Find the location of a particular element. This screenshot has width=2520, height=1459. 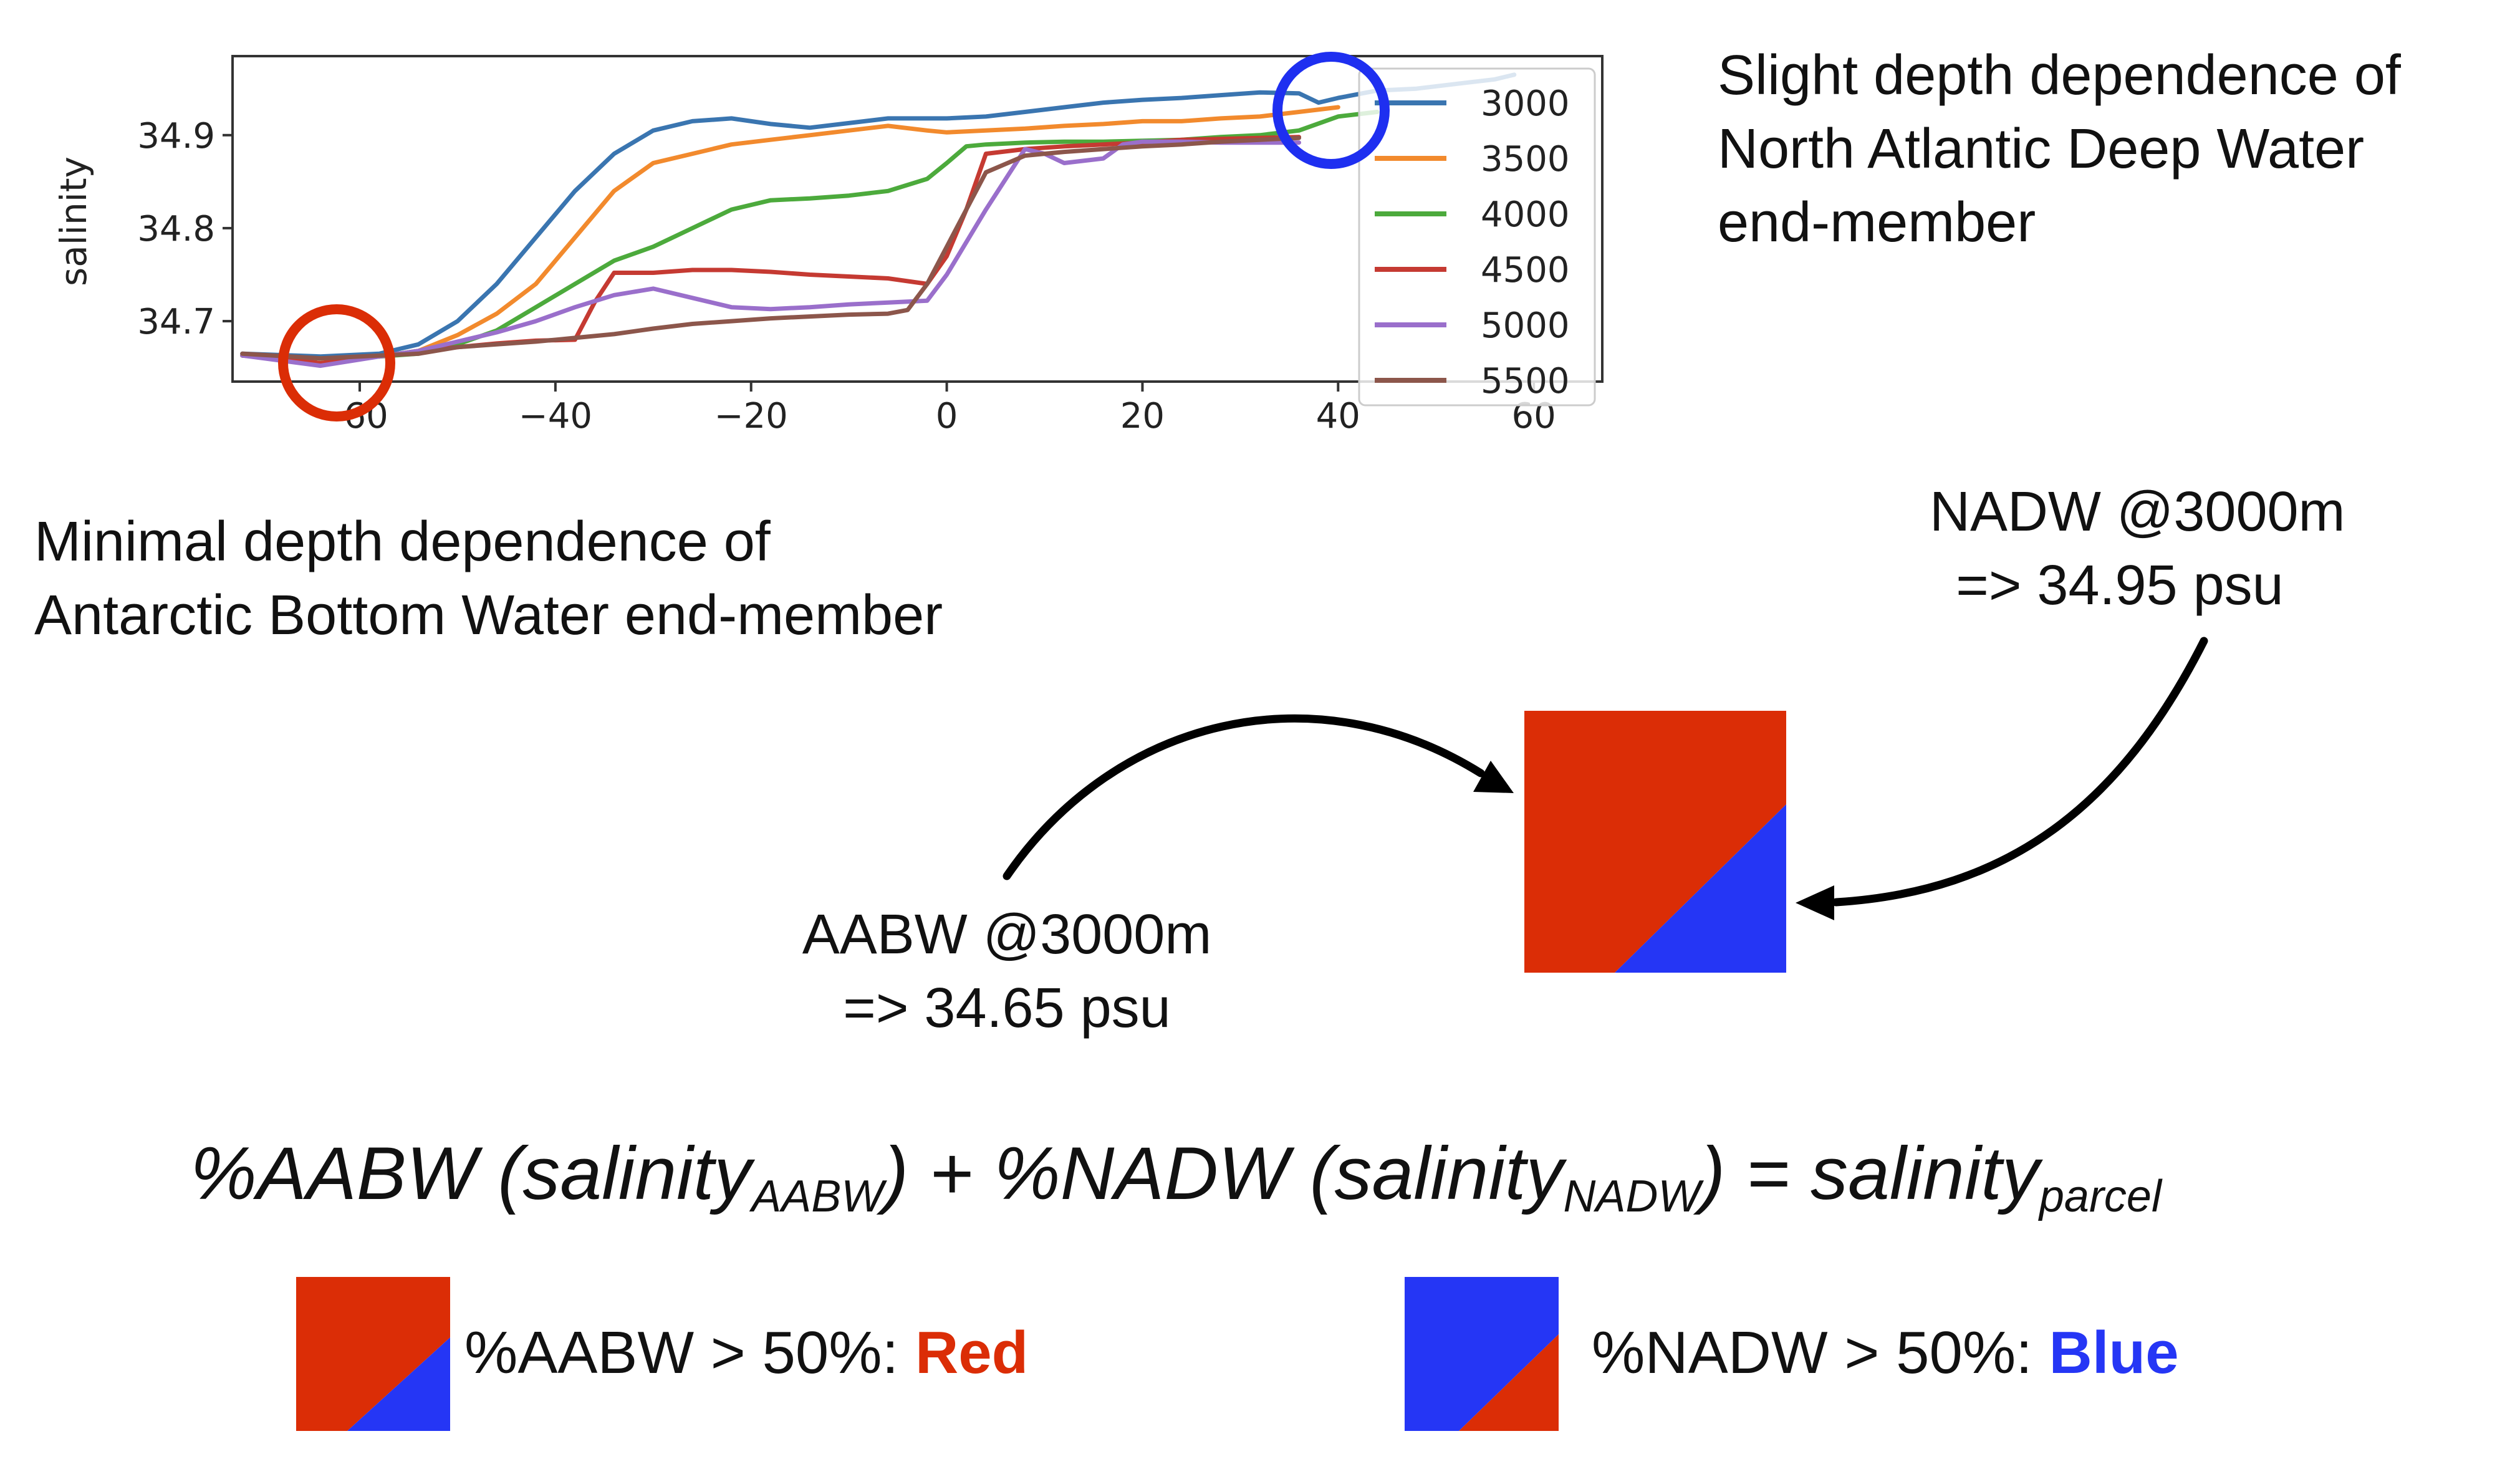

x-tick-label: −20 is located at coordinates (751, 416).